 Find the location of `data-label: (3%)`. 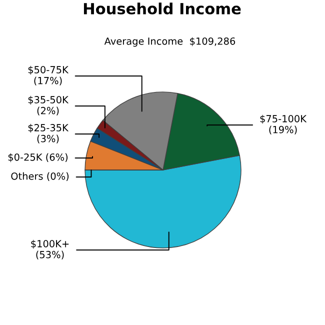

data-label: (3%) is located at coordinates (48, 139).